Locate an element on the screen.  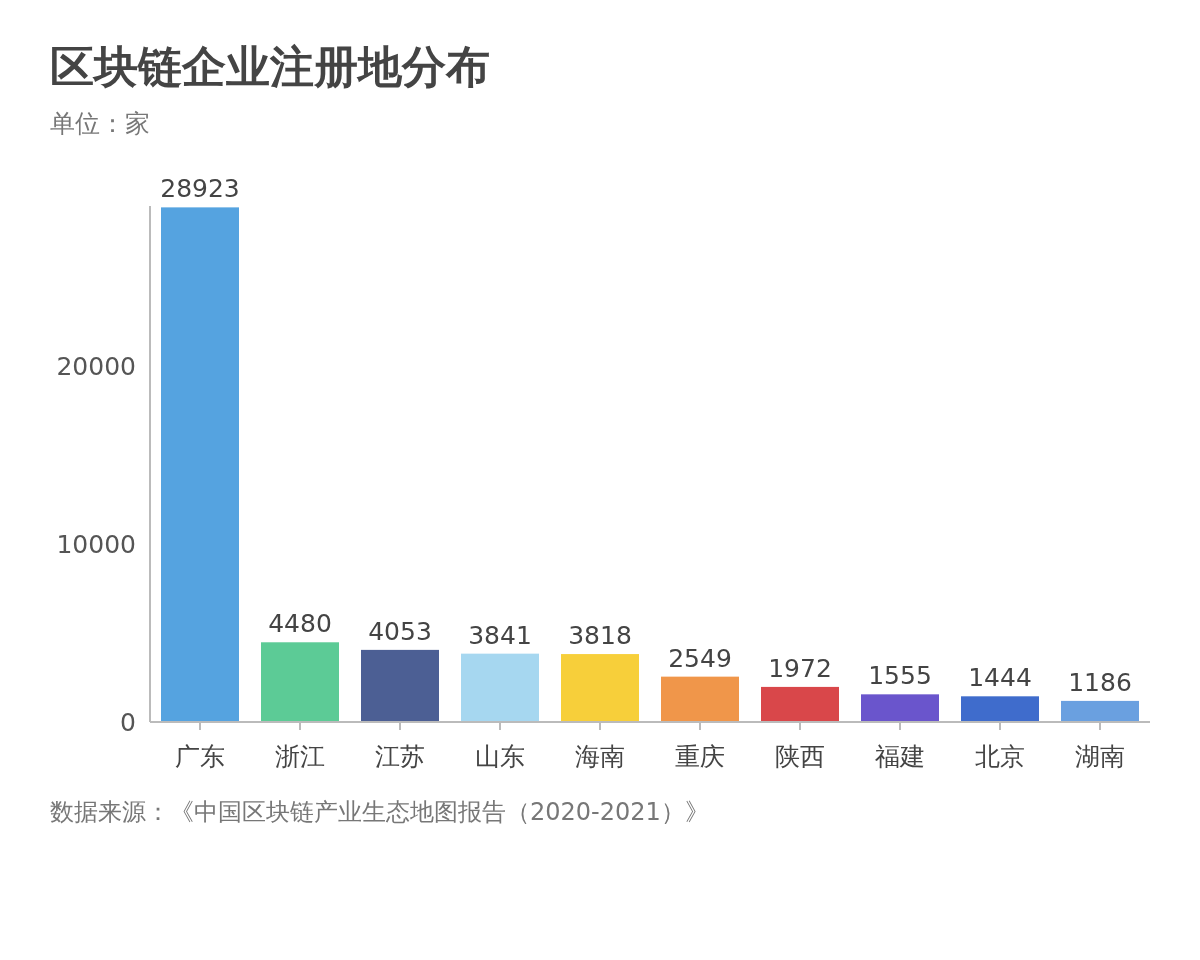
x-tick-label: 山东 is located at coordinates (500, 756).